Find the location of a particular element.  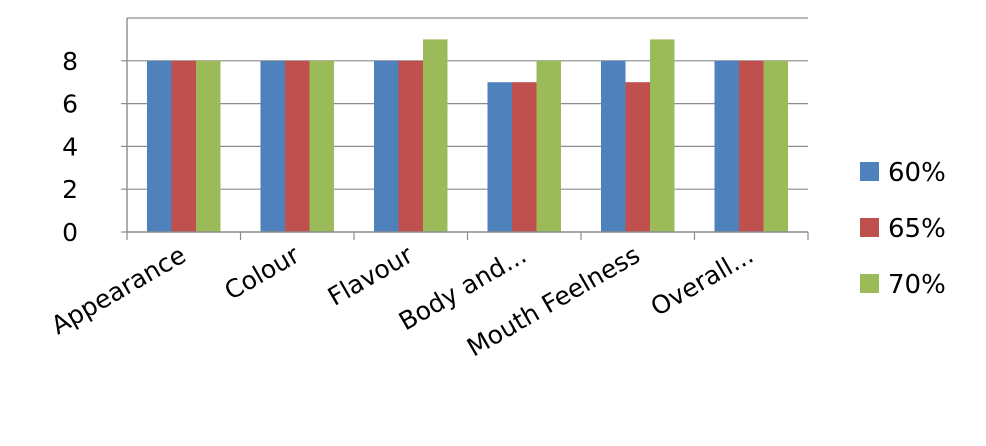

y-tick-labels: 0 2 4 6 8 is located at coordinates (70, 147).